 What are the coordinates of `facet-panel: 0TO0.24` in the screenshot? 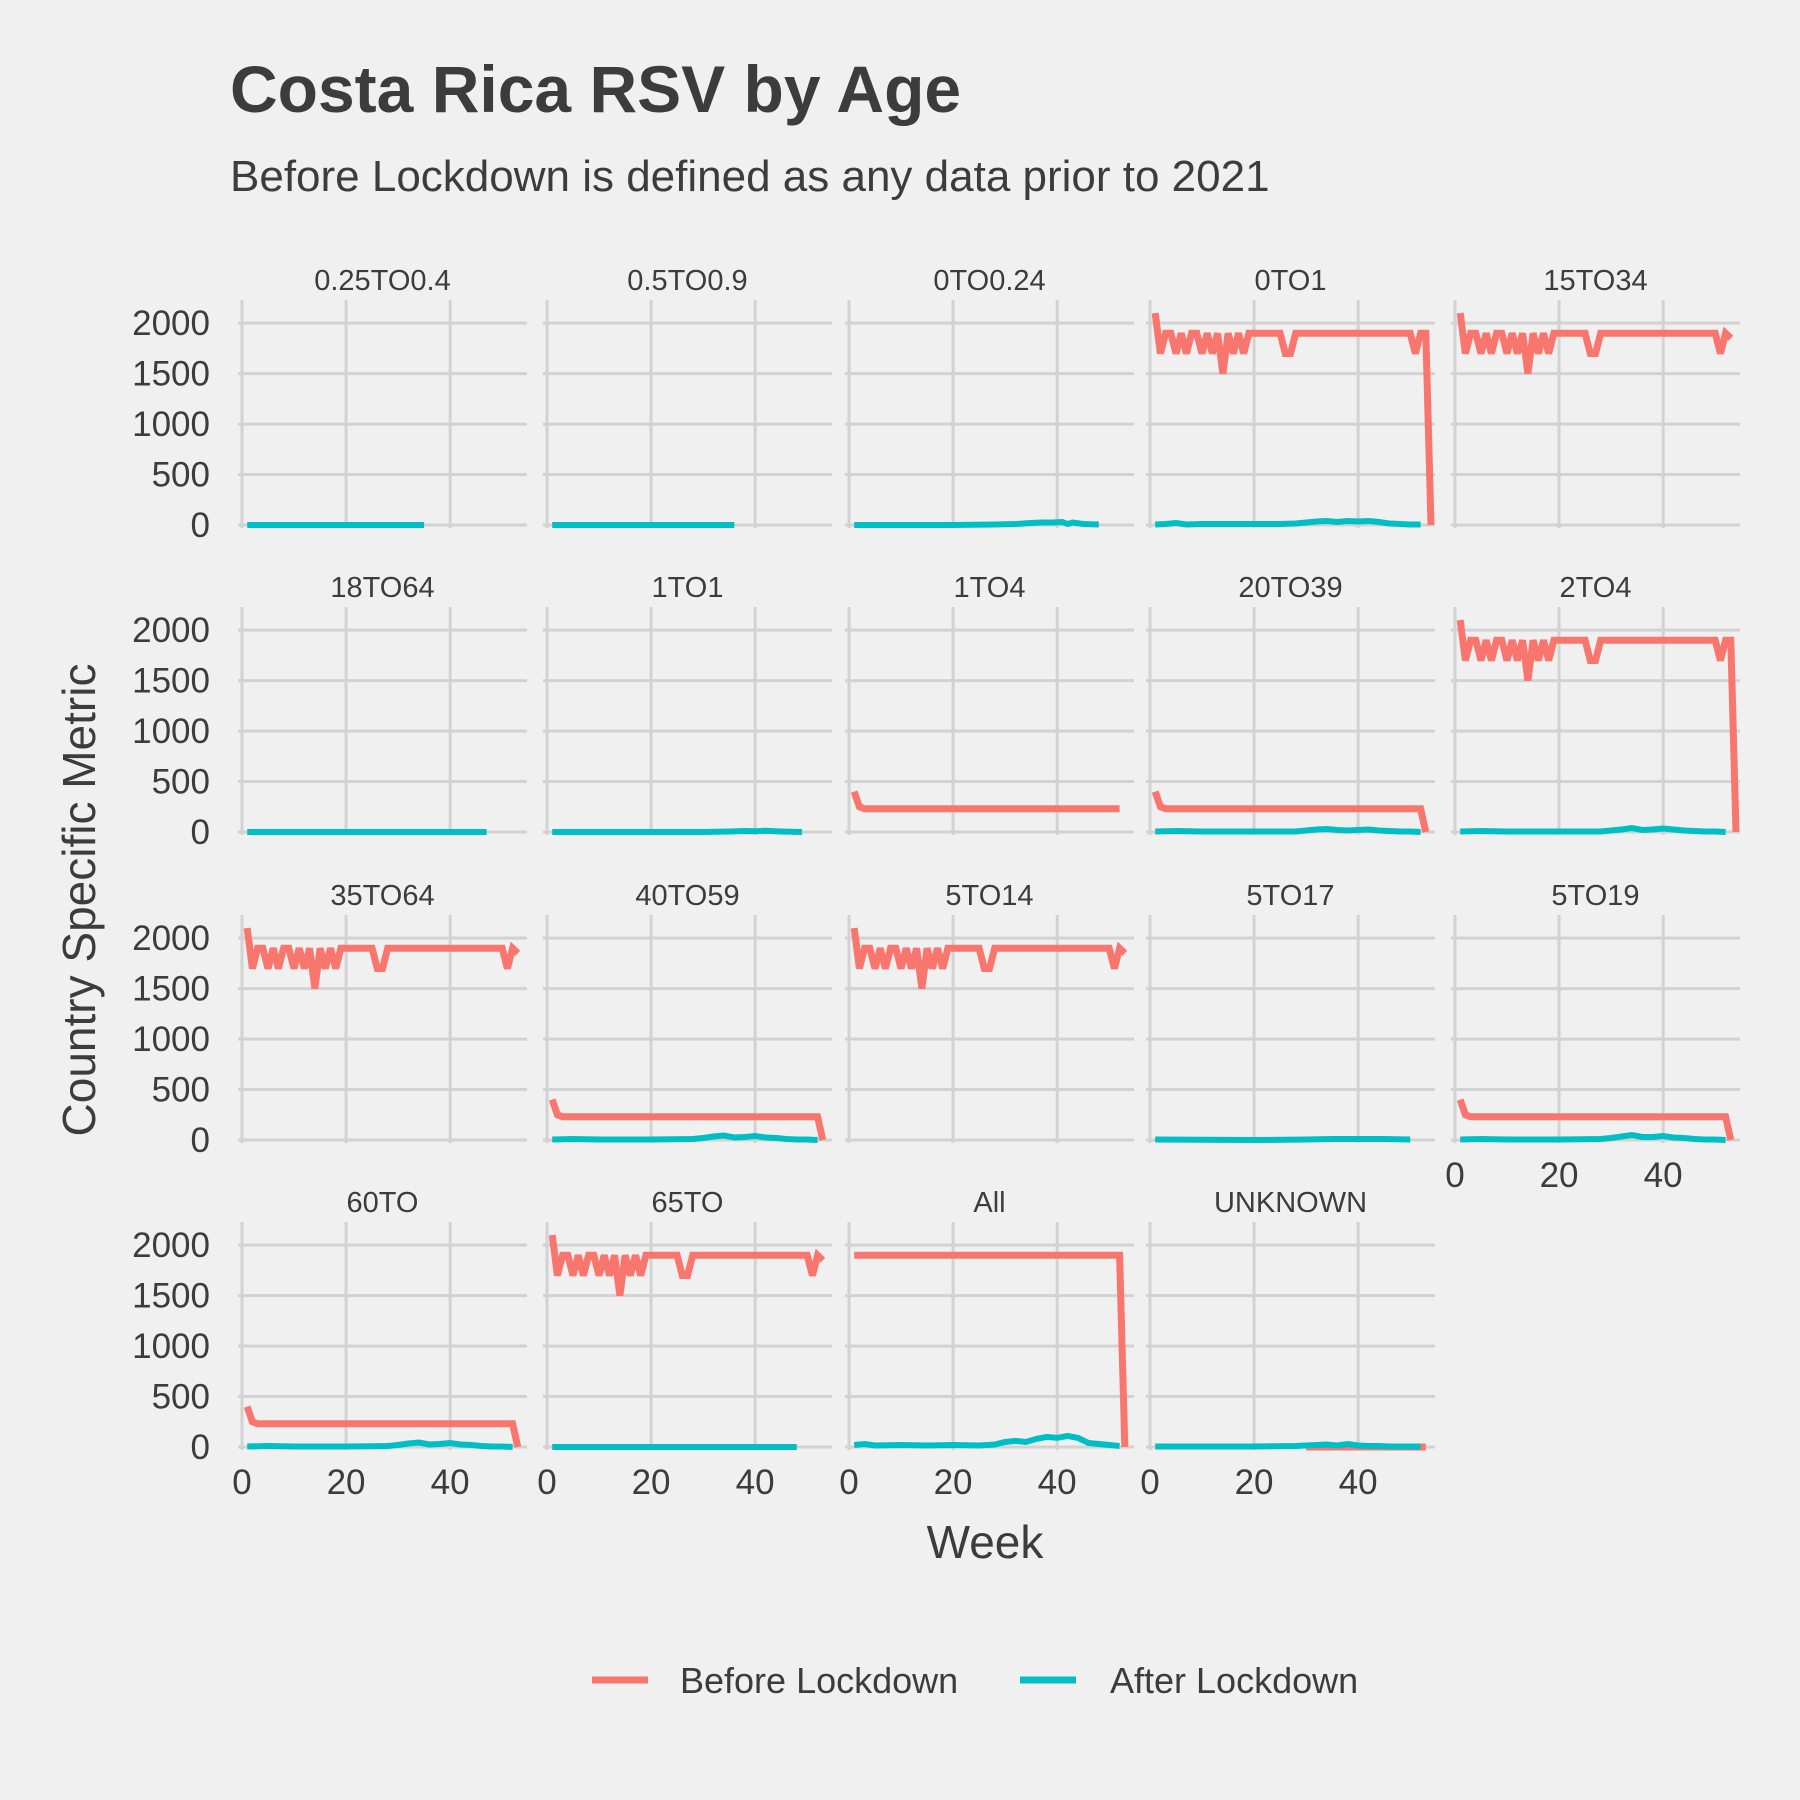 It's located at (989, 396).